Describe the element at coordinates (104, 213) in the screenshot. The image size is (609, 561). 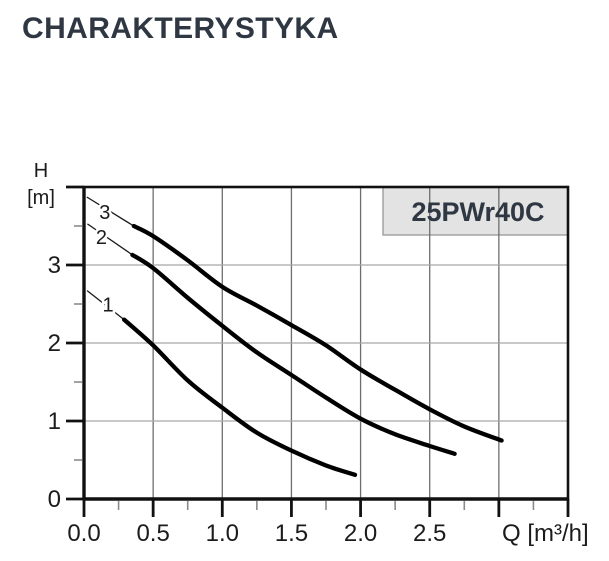
I see `curve-label-3: 3` at that location.